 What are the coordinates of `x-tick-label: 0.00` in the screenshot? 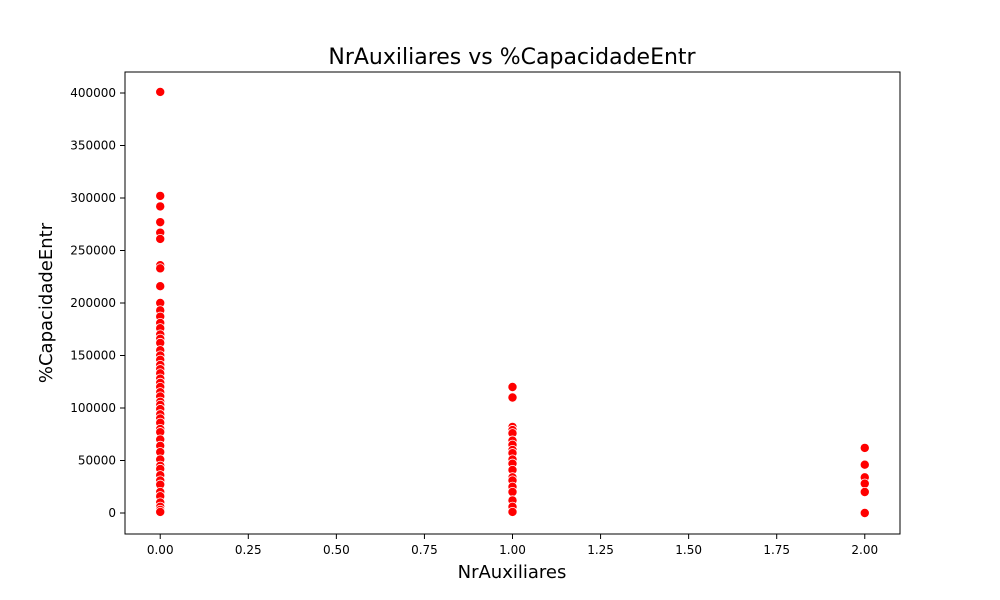 It's located at (160, 550).